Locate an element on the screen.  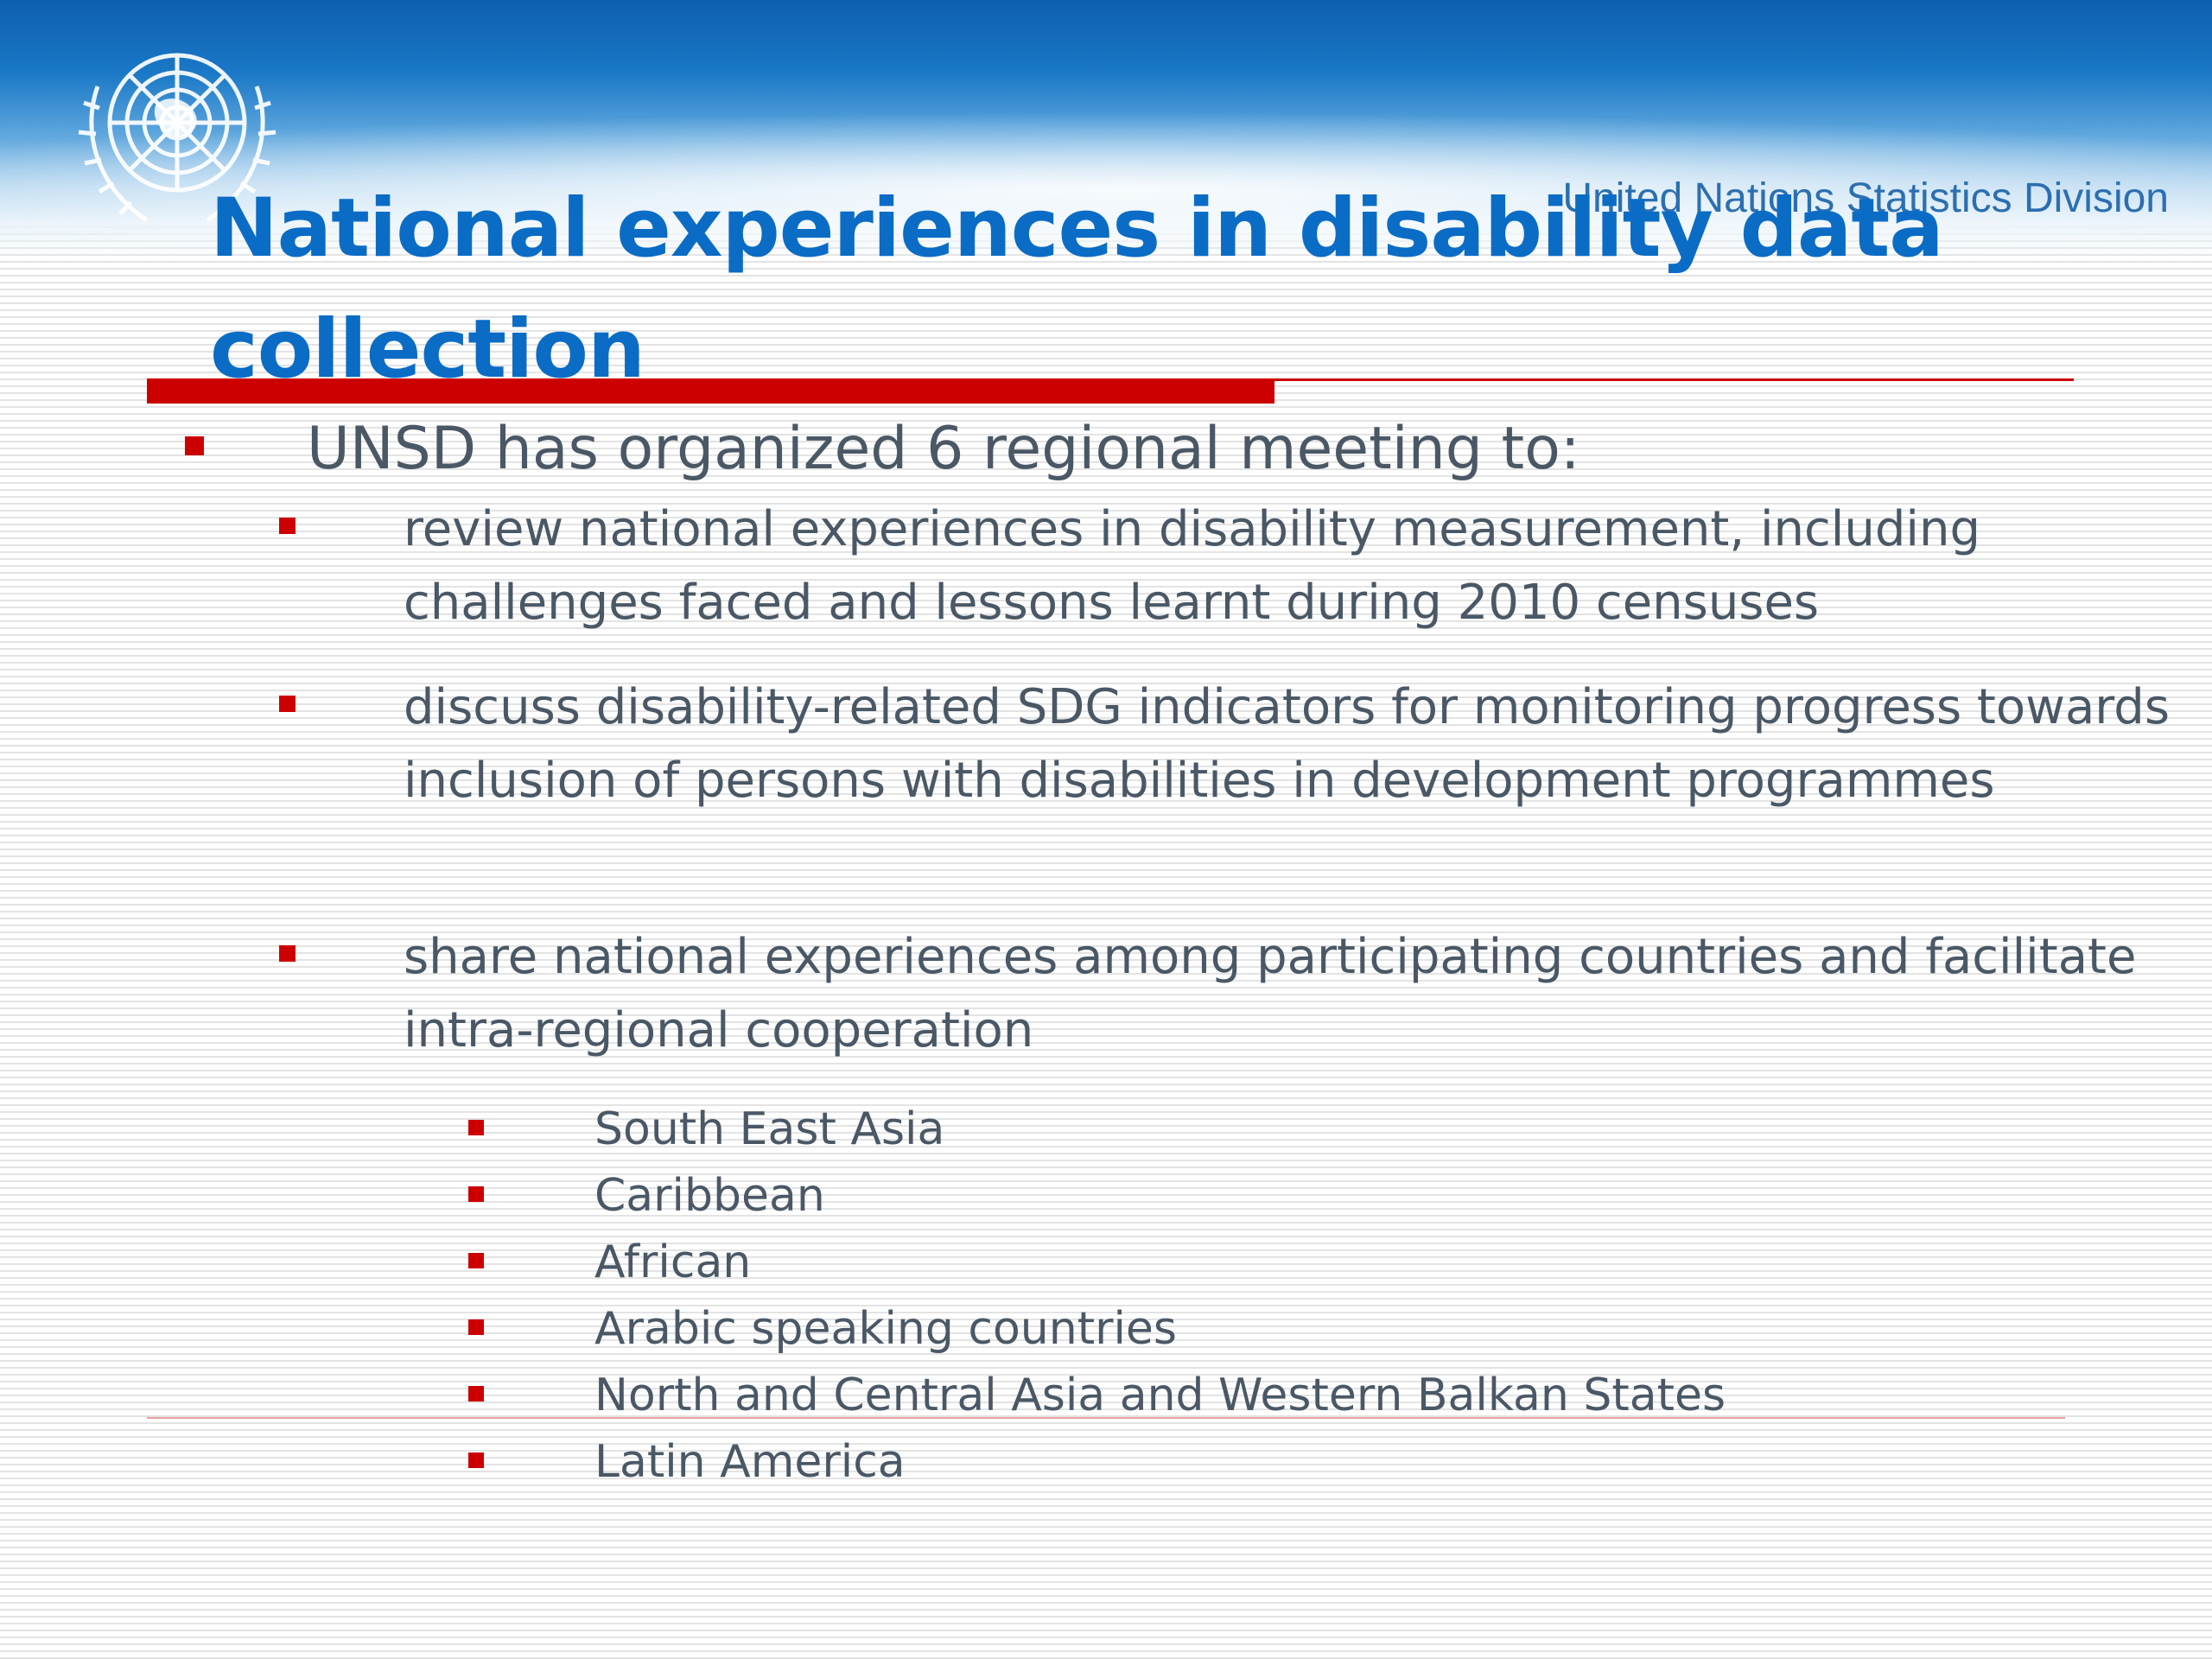
region-list-item: African is located at coordinates (673, 1262).